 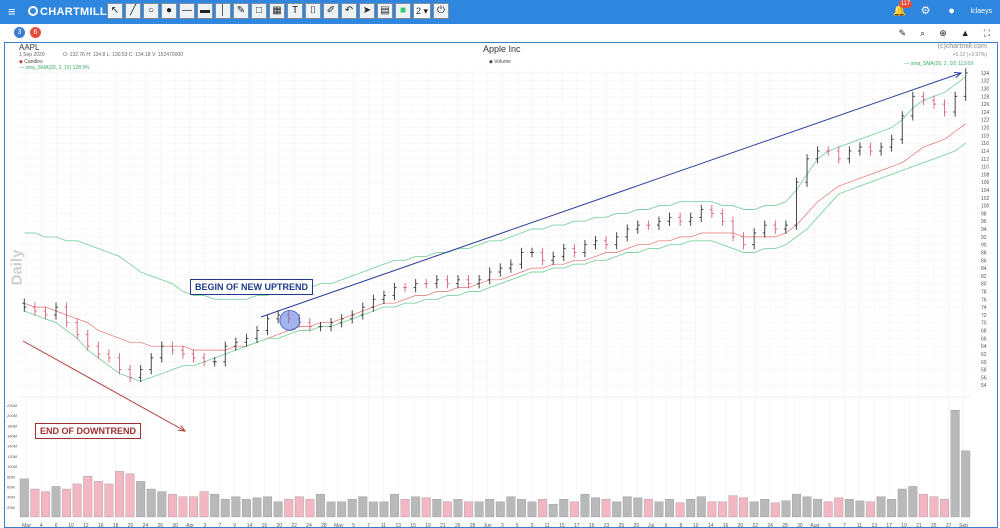 I want to click on circle-tool-button: ○, so click(x=151, y=11).